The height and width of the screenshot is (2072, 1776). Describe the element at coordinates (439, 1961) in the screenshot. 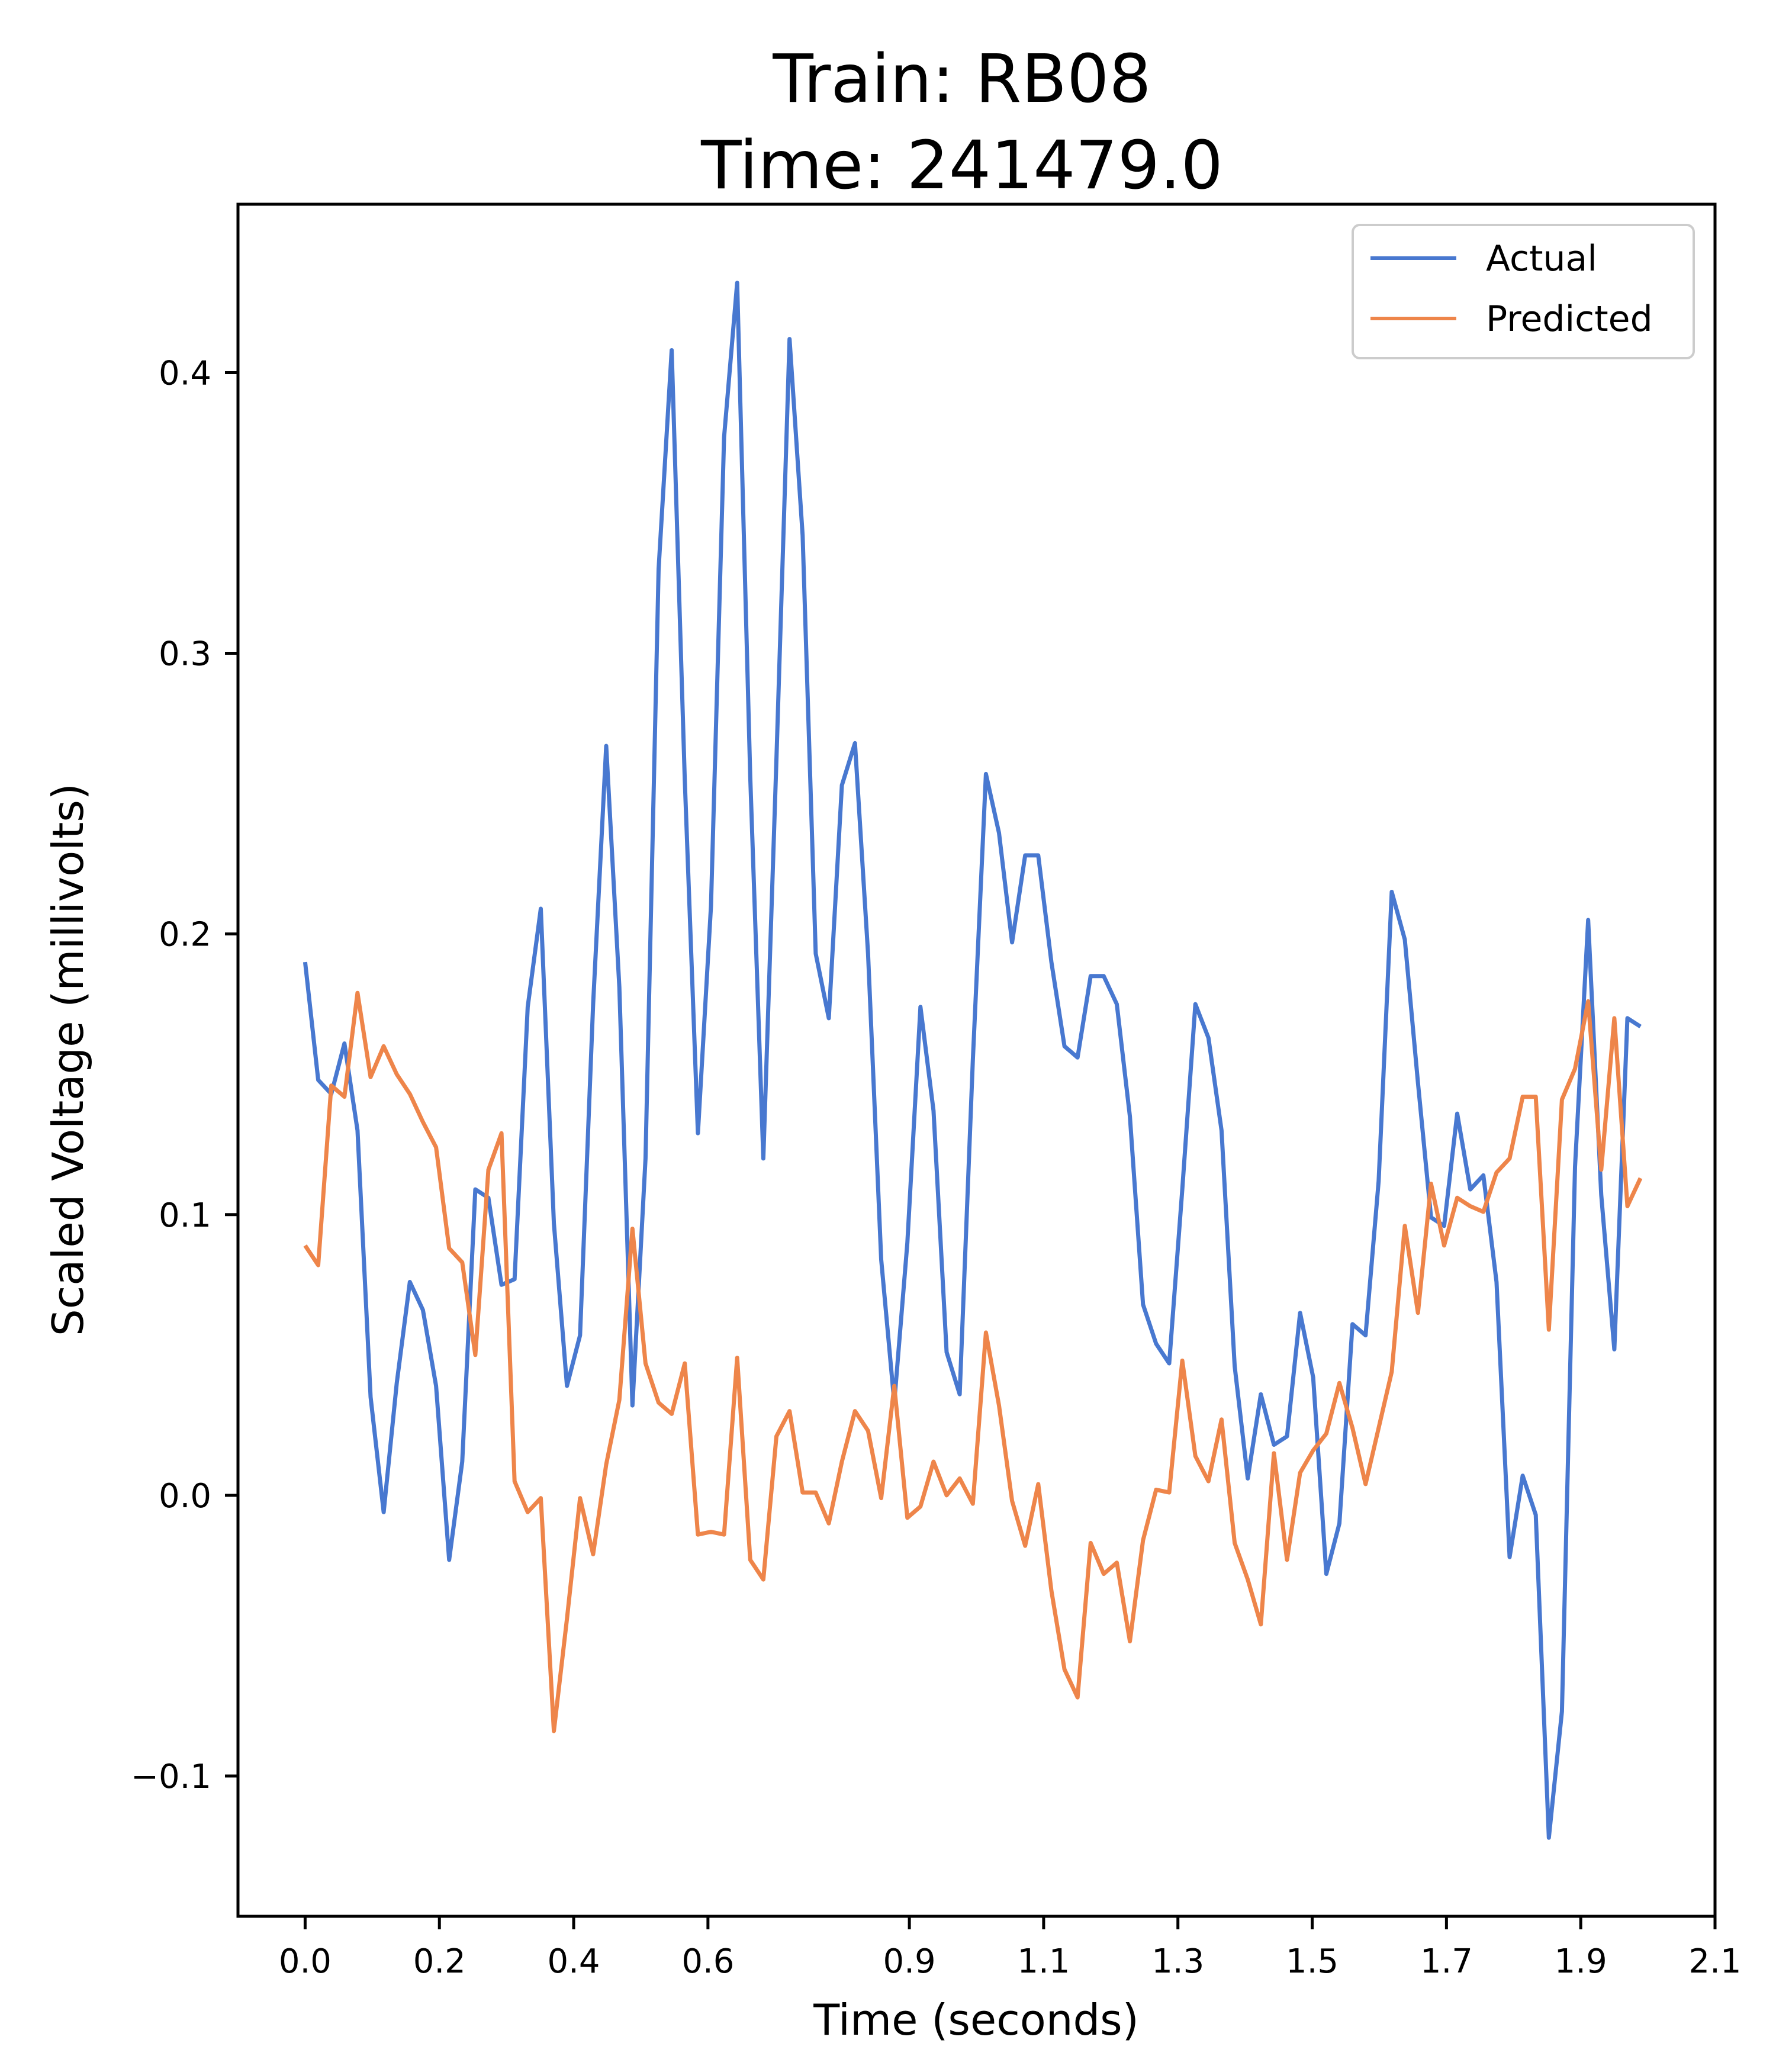

I see `x-tick-label: 0.2` at that location.